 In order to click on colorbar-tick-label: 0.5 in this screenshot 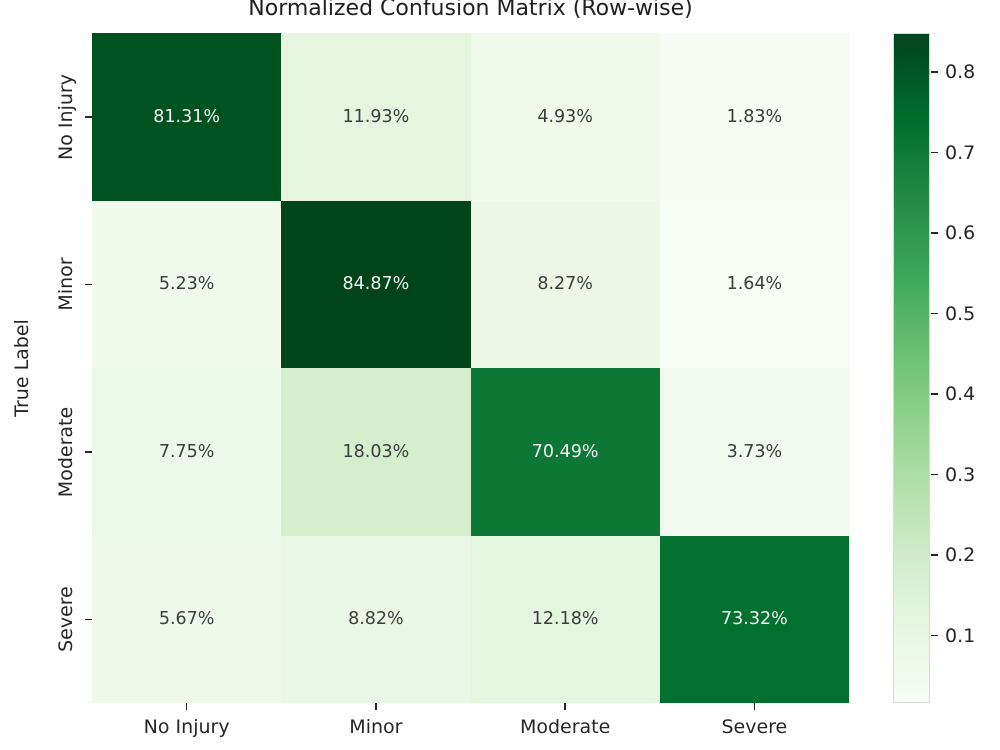, I will do `click(960, 313)`.